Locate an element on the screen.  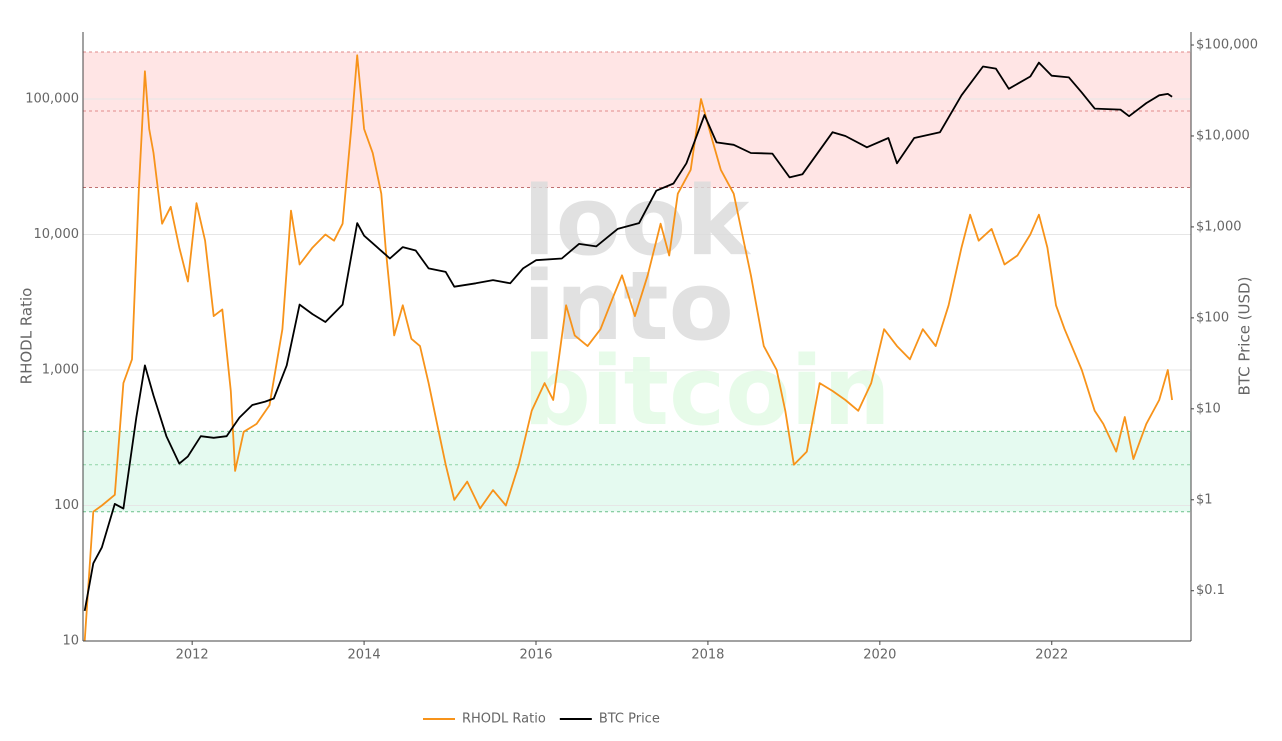
y2-tick-label: $0.1 is located at coordinates (1210, 590).